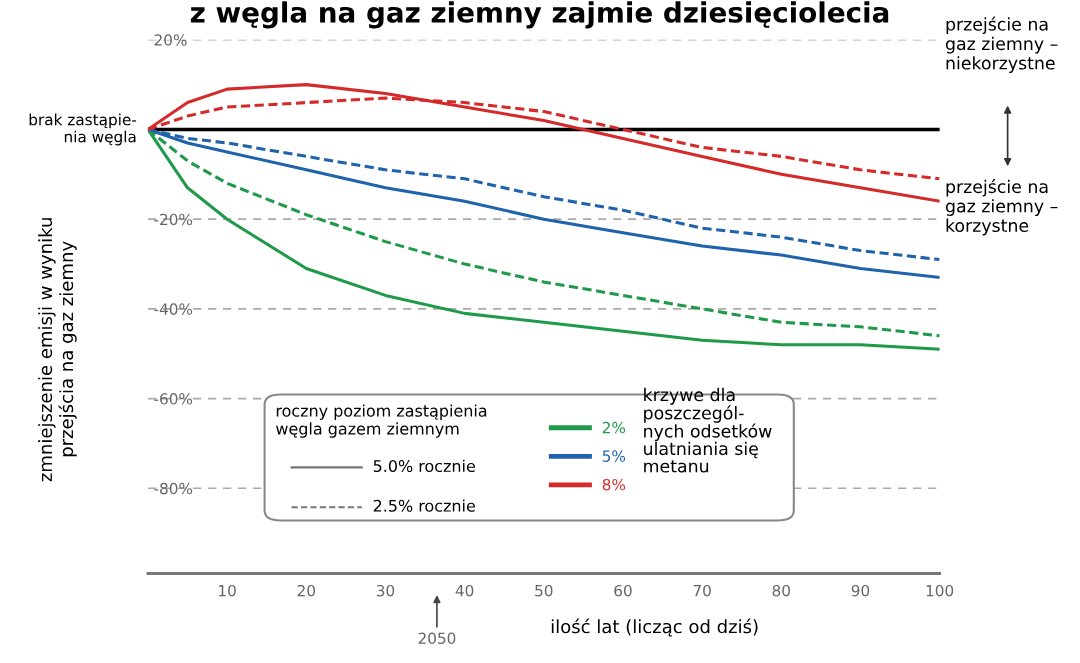 This screenshot has height=663, width=1080. Describe the element at coordinates (173, 219) in the screenshot. I see `y-tick-label: -20%` at that location.